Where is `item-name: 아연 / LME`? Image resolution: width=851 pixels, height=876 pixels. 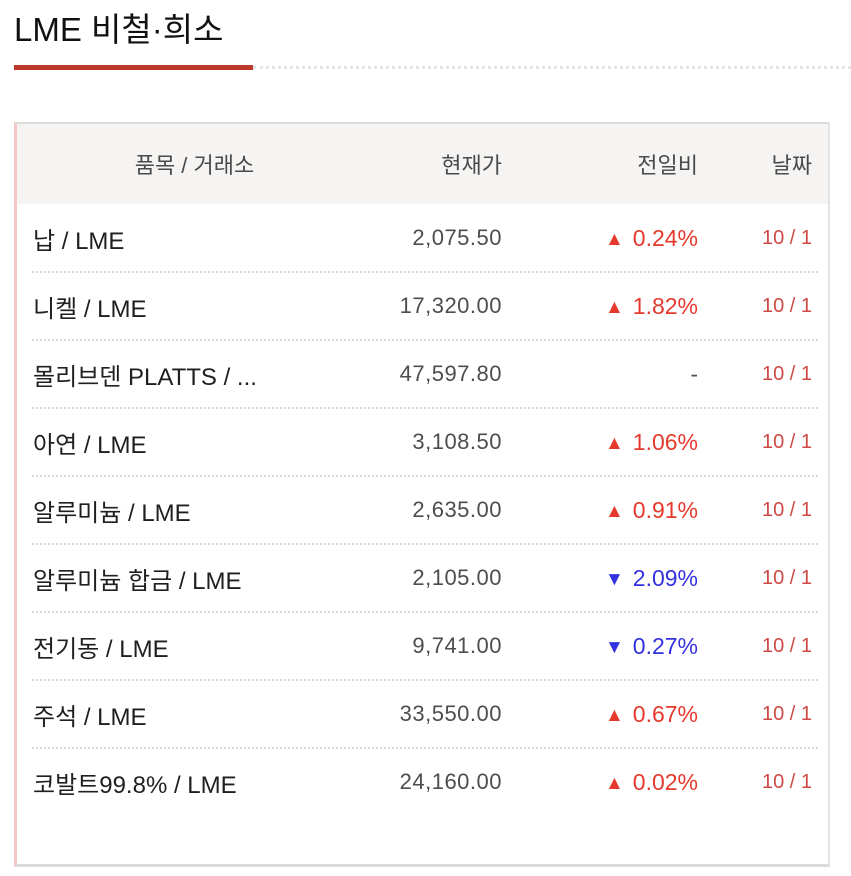
item-name: 아연 / LME is located at coordinates (90, 445).